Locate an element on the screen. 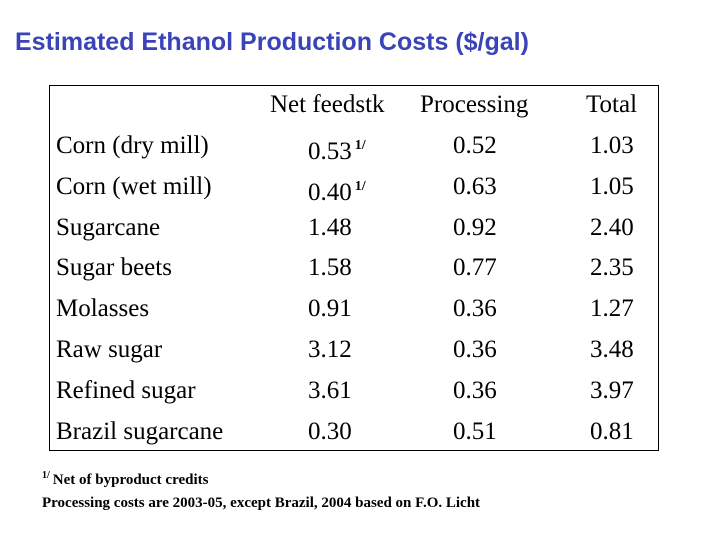 The width and height of the screenshot is (720, 540). feedstock-cost: 1.58 is located at coordinates (330, 268).